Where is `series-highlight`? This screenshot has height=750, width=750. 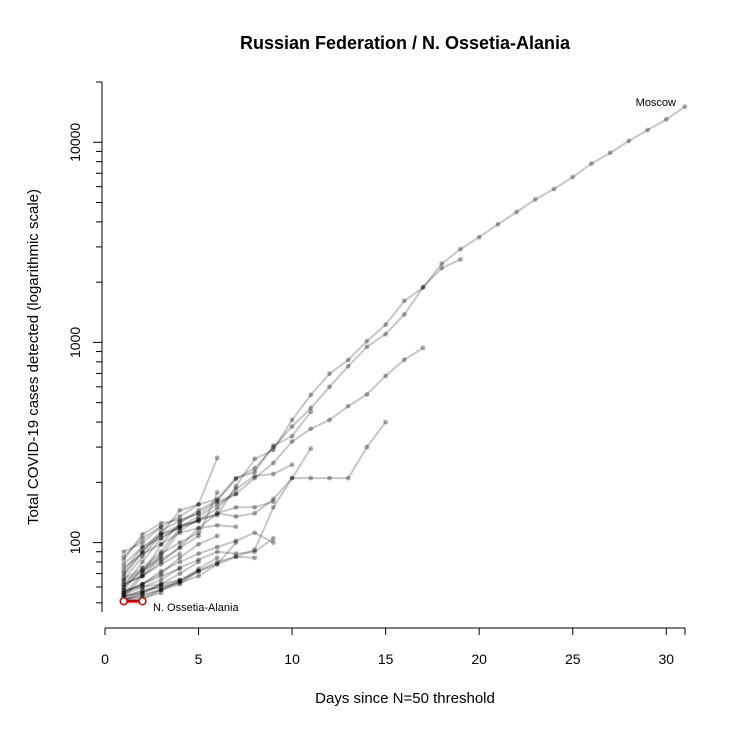 series-highlight is located at coordinates (133, 601).